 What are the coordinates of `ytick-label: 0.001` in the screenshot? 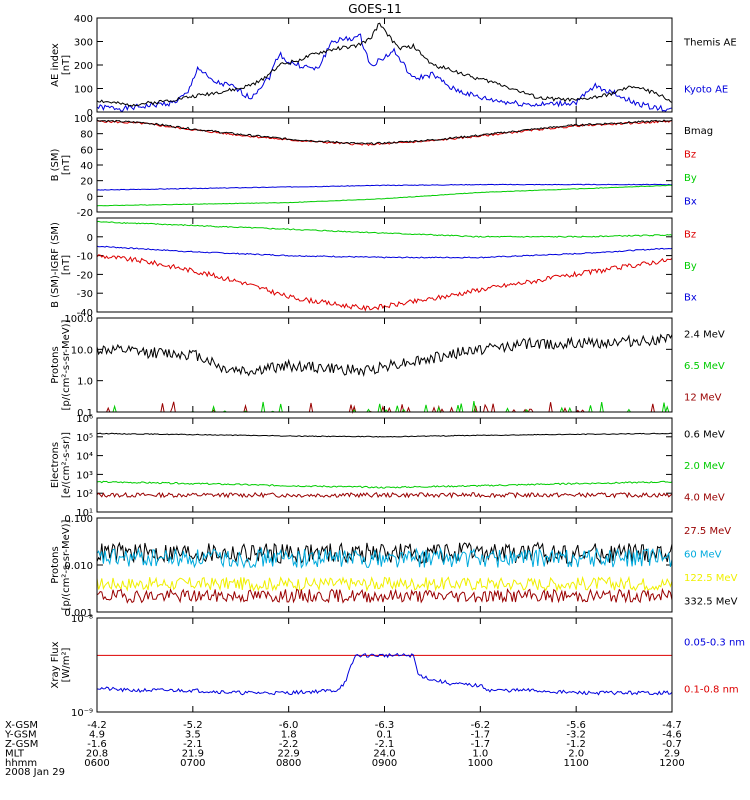 It's located at (78, 613).